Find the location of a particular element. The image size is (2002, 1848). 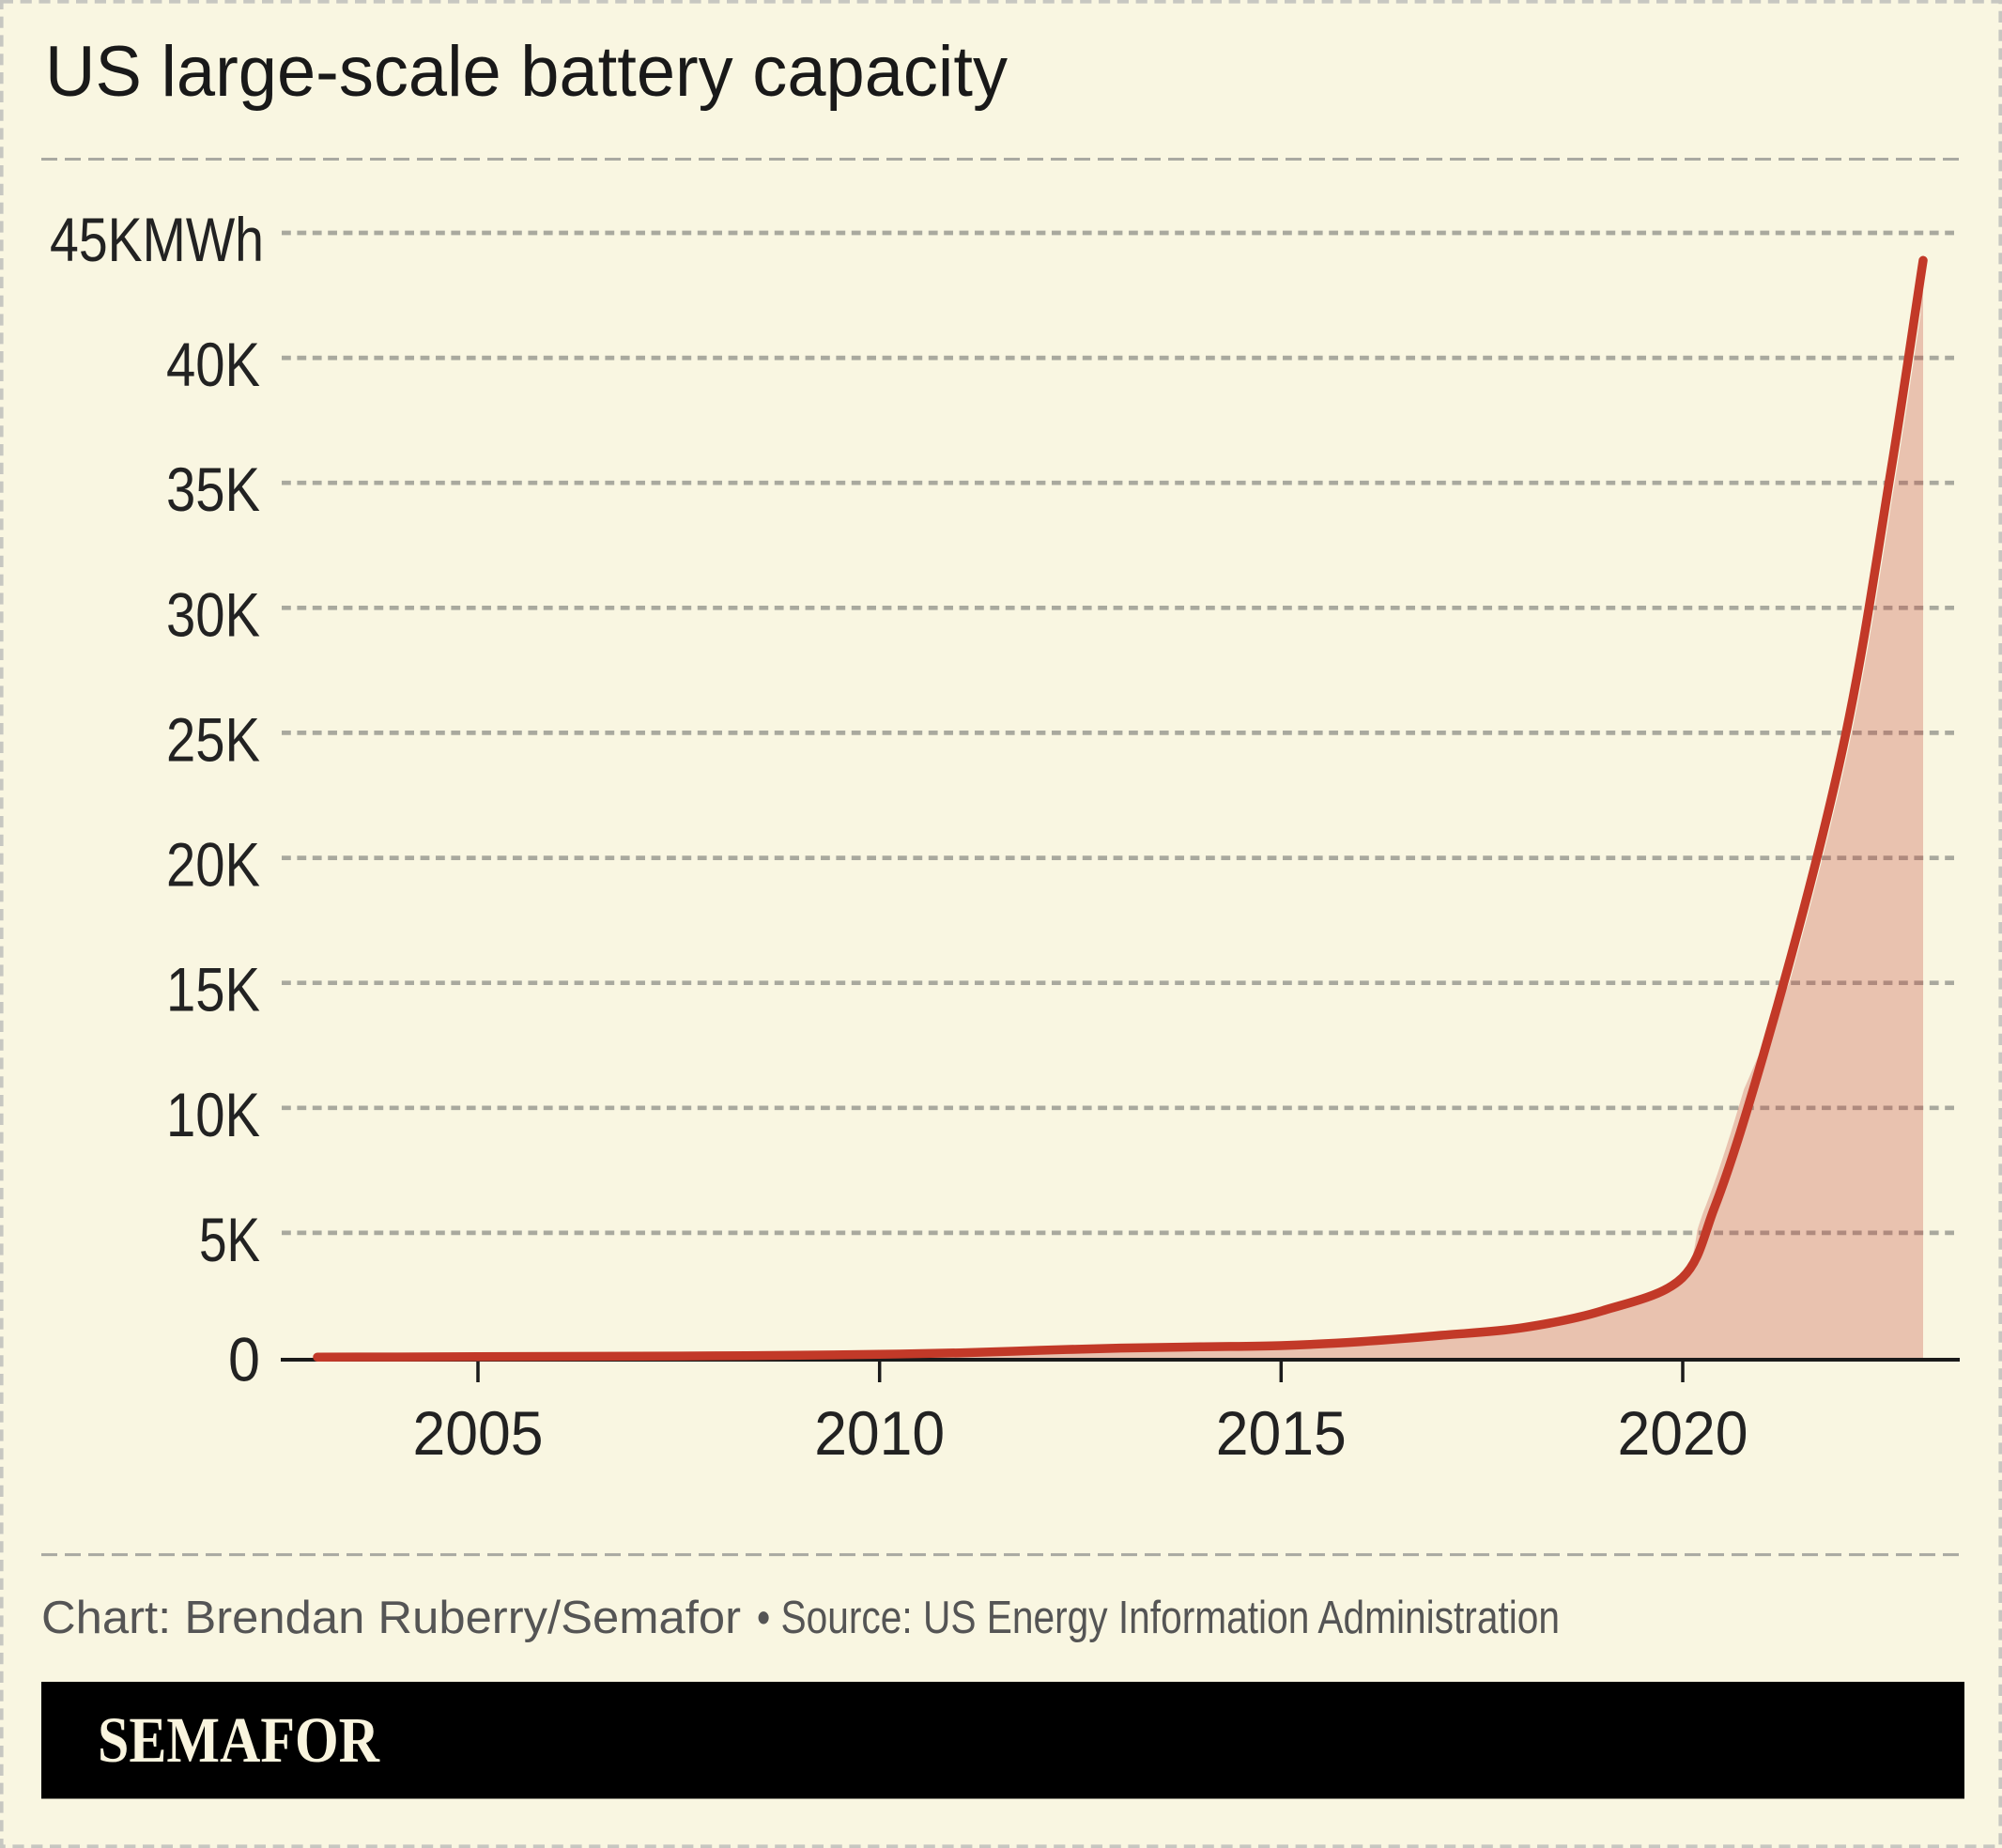

svg-text: 0 is located at coordinates (244, 1359).